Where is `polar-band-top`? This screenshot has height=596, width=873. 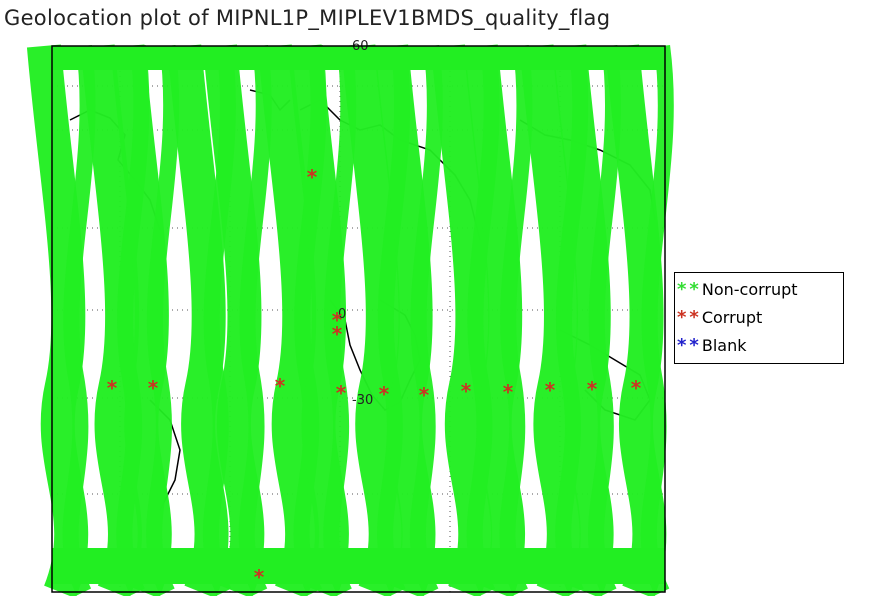 polar-band-top is located at coordinates (358, 58).